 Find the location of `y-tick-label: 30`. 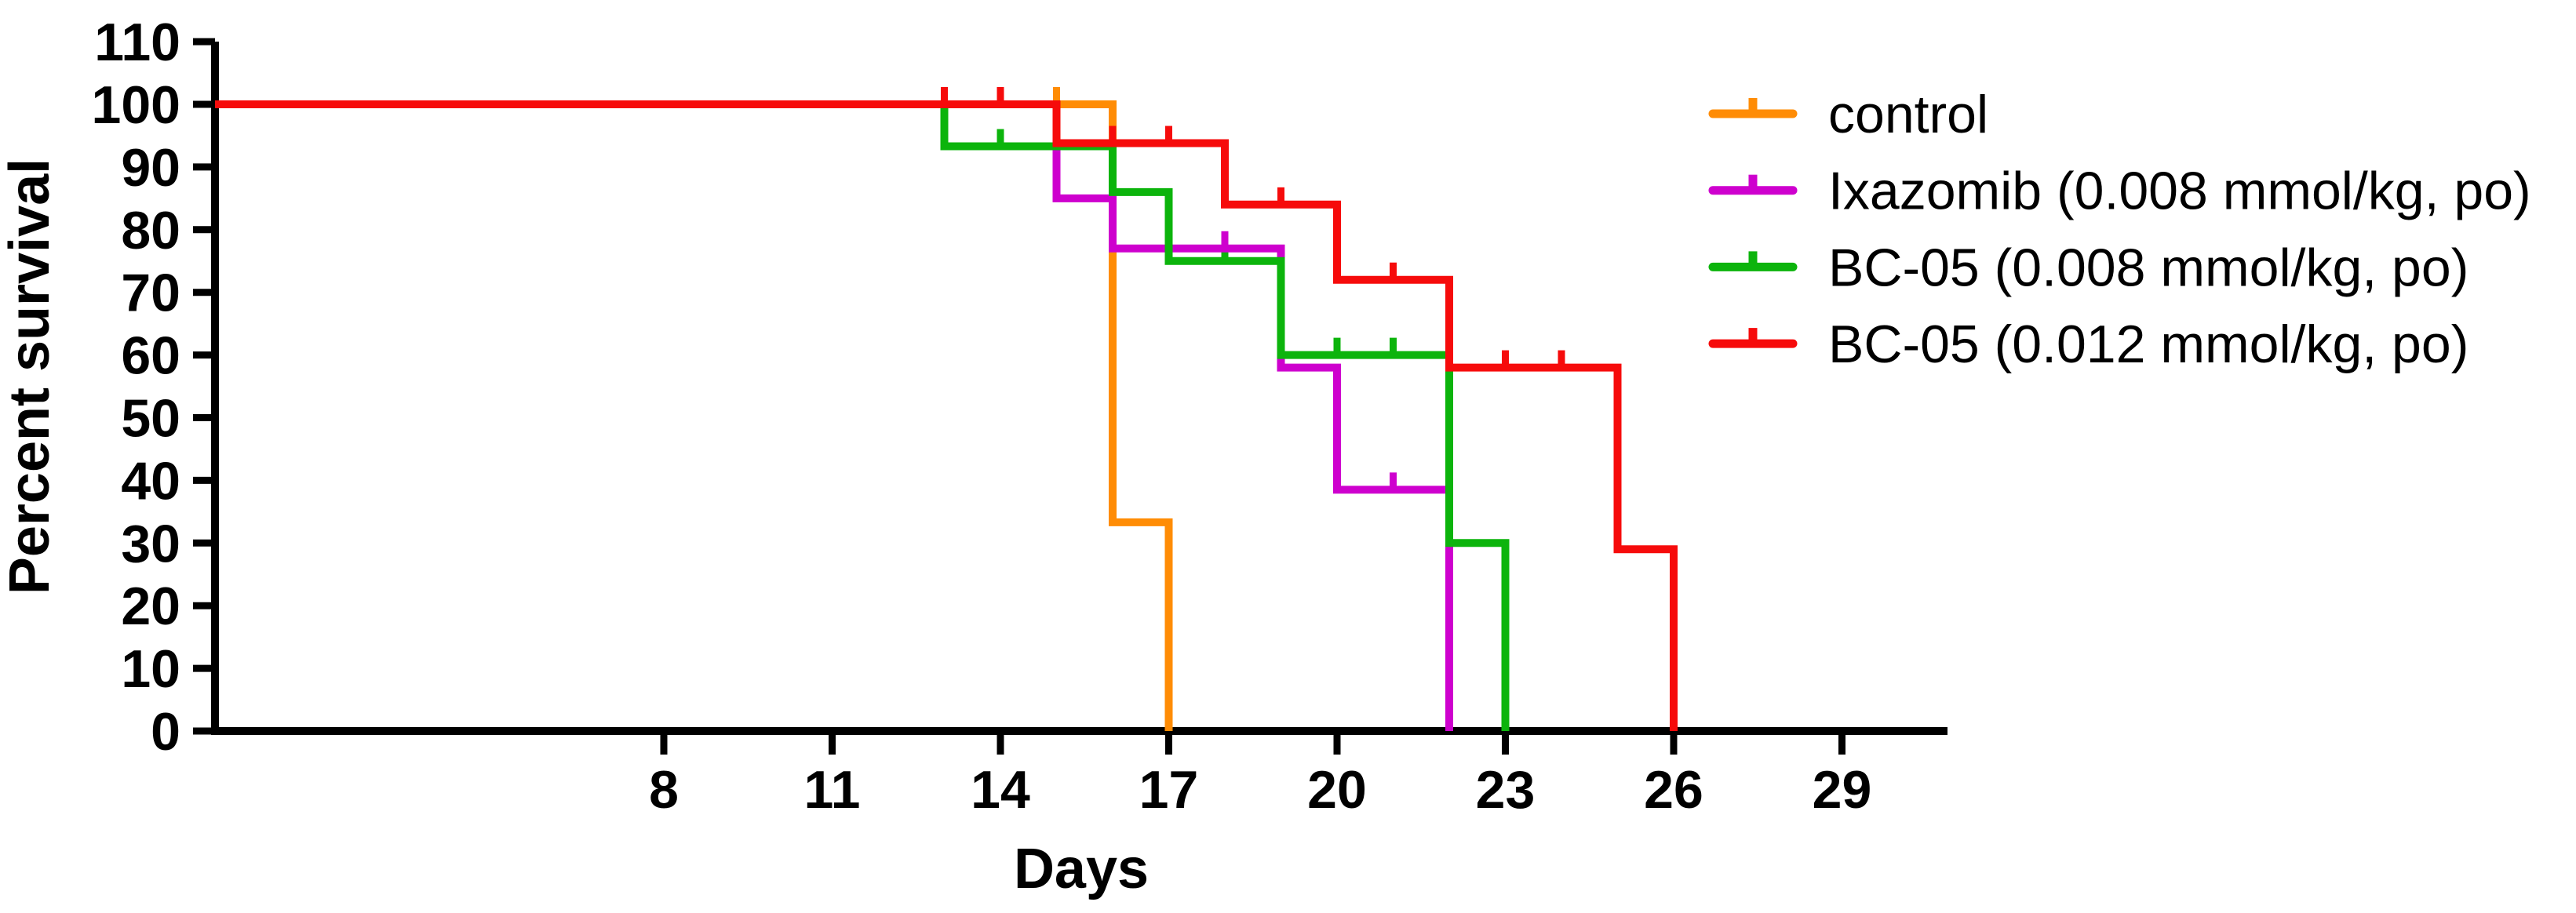

y-tick-label: 30 is located at coordinates (150, 543).